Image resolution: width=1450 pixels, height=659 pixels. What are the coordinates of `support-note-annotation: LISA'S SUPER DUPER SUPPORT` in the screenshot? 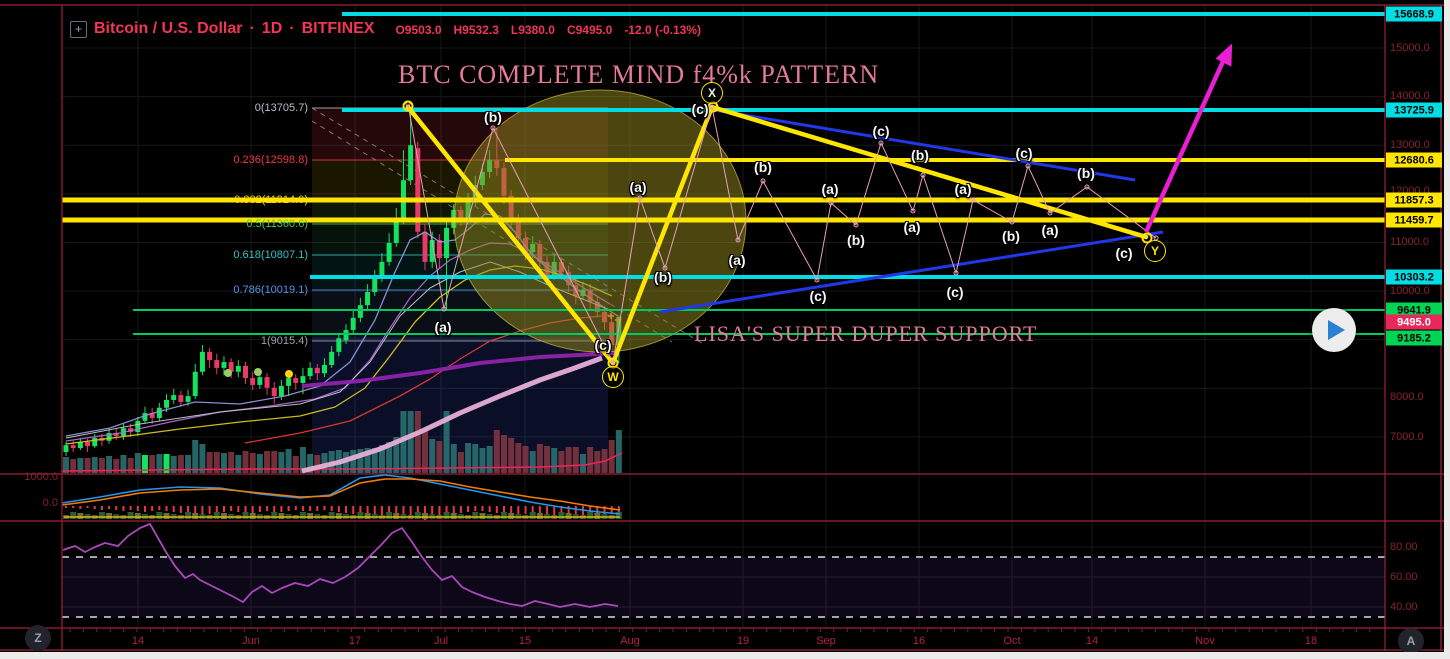 It's located at (866, 333).